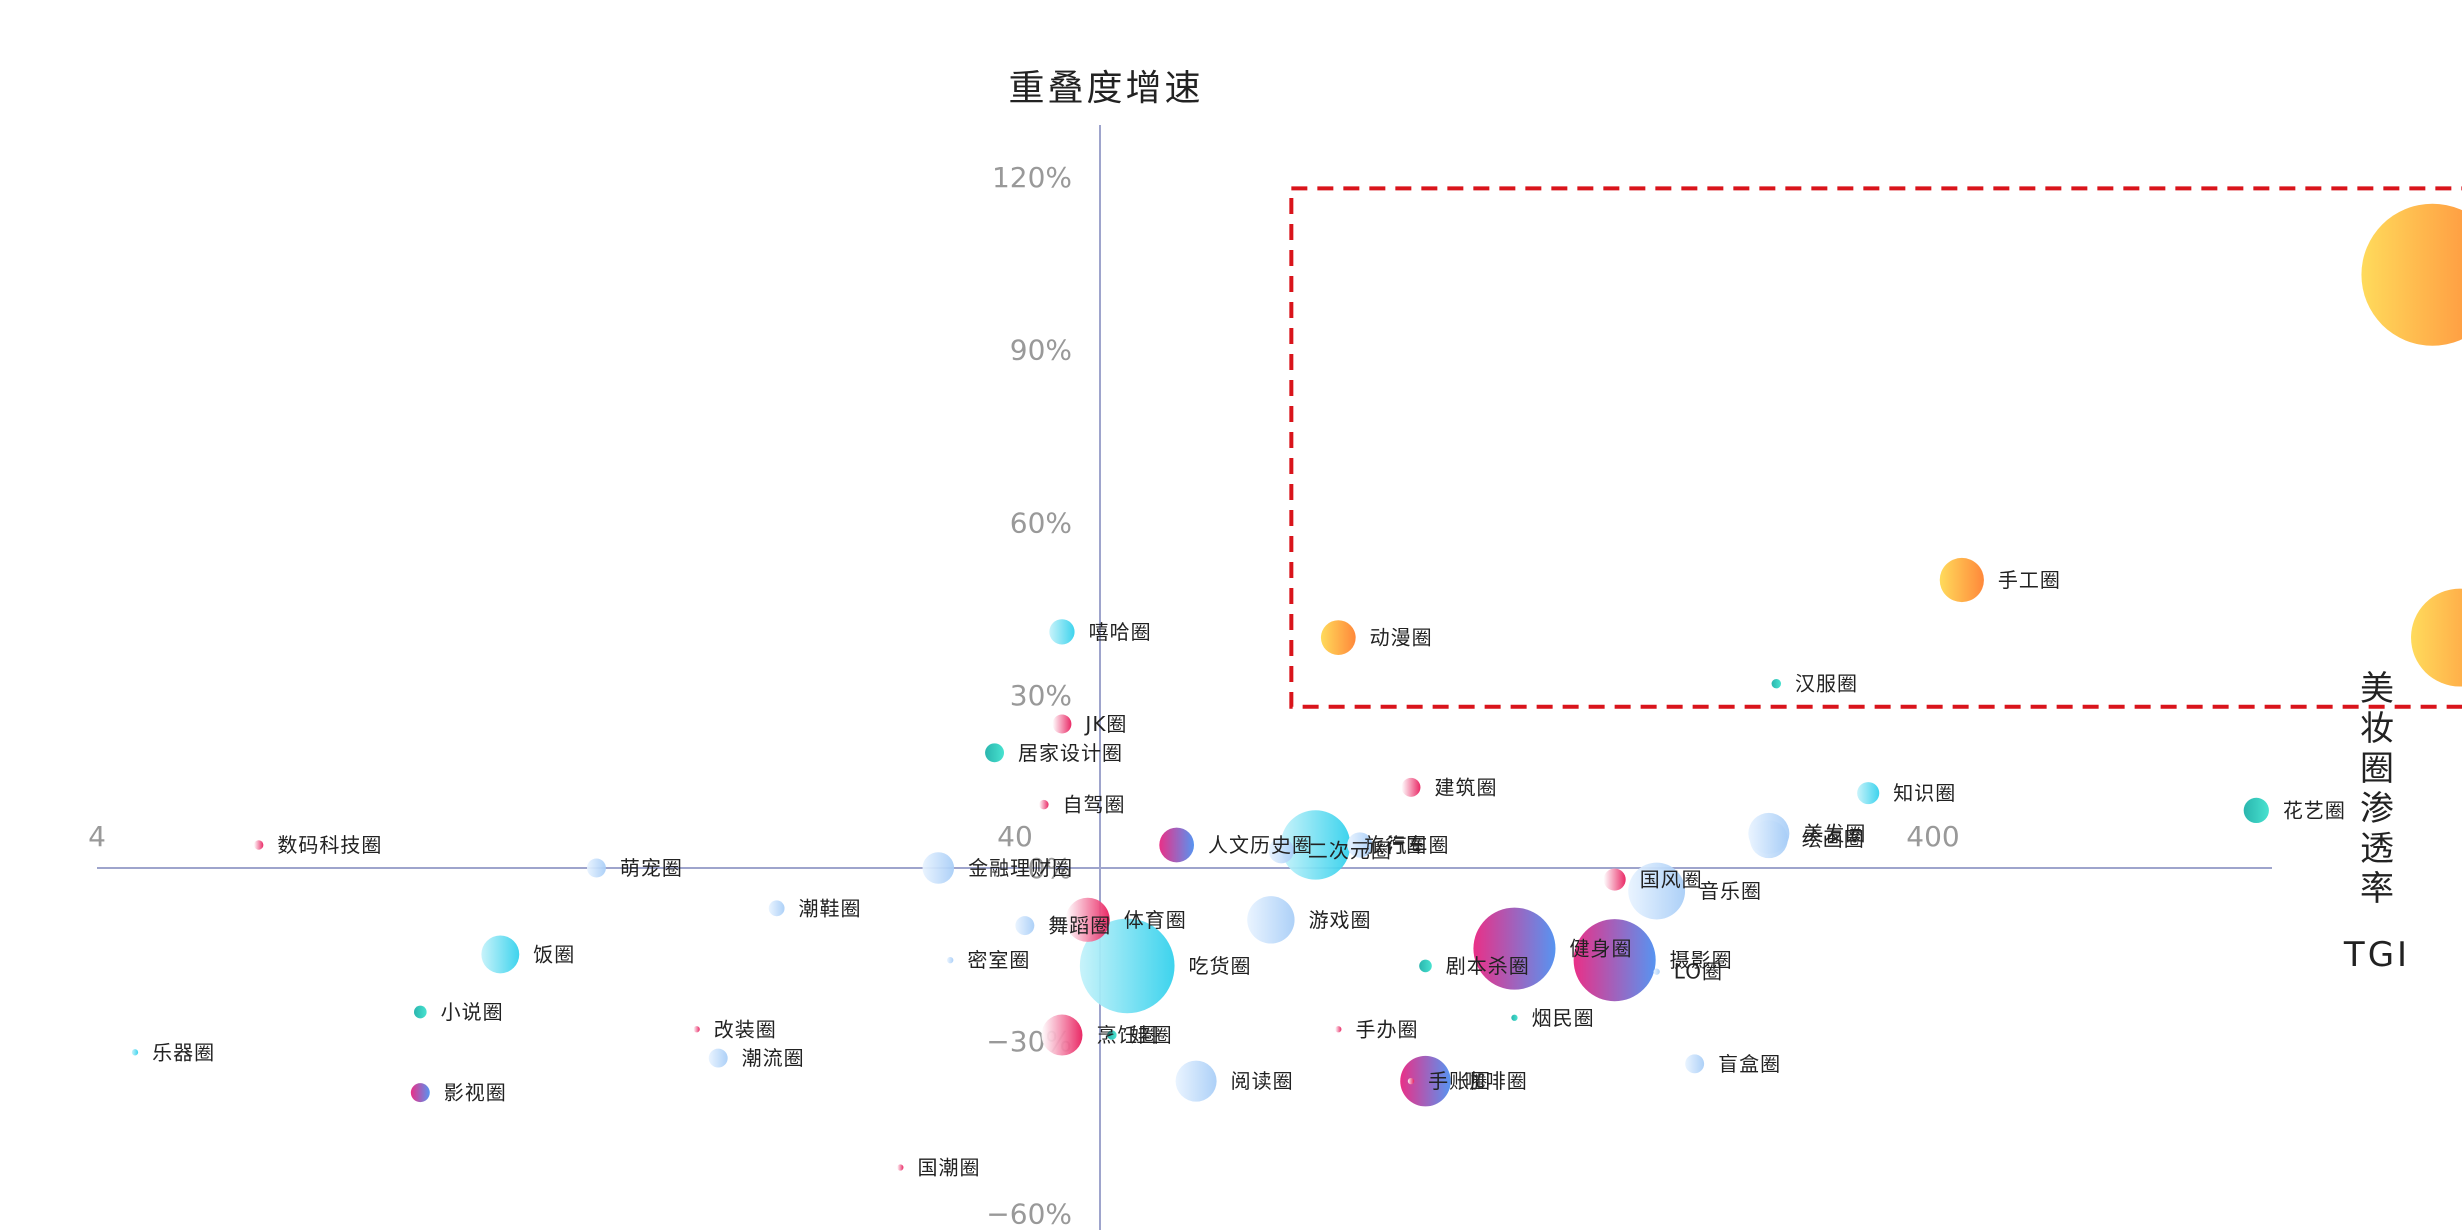  I want to click on bubble-label: 绘画圈, so click(1833, 839).